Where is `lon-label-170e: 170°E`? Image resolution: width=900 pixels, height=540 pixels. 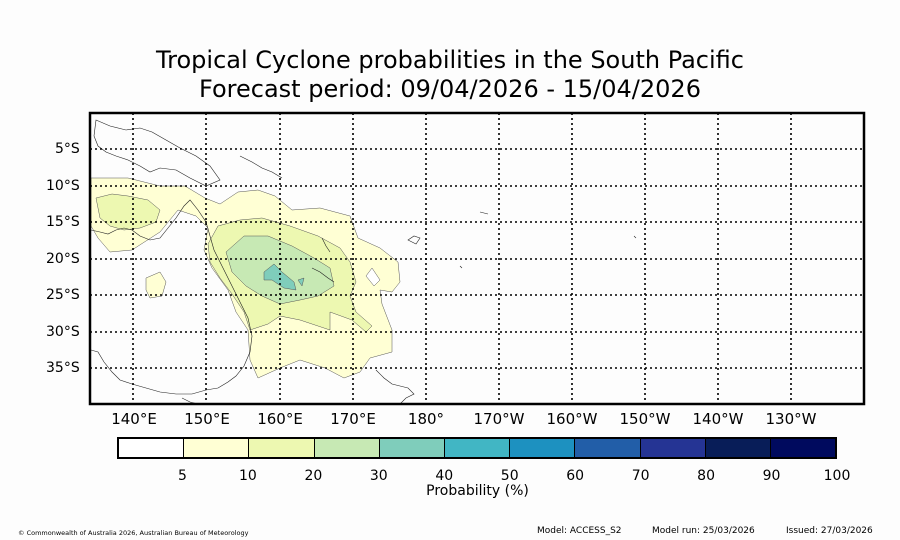 lon-label-170e: 170°E is located at coordinates (353, 419).